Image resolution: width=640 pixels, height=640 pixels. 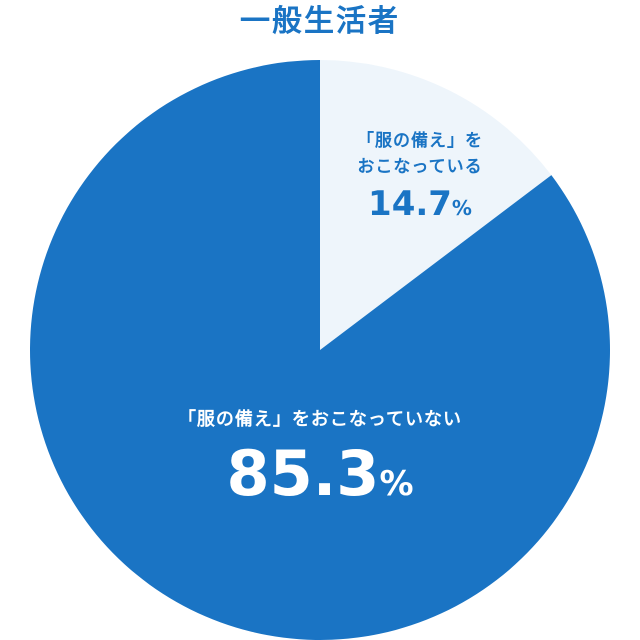 I want to click on slice-value-prepared: 14.7%, so click(x=420, y=204).